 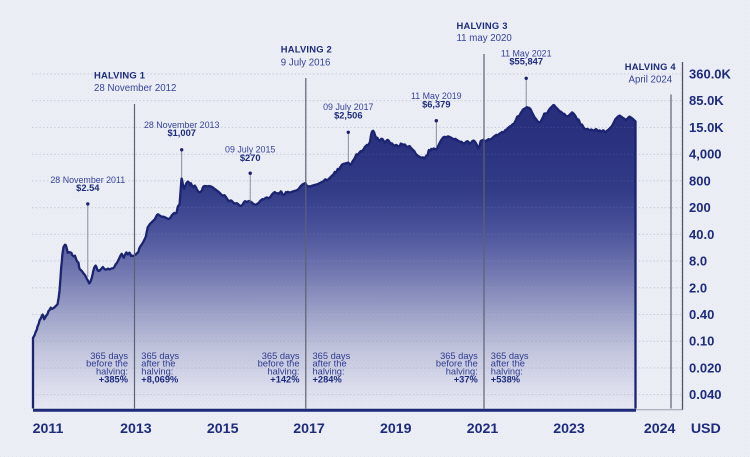 What do you see at coordinates (706, 127) in the screenshot?
I see `svg-text: 15.0K` at bounding box center [706, 127].